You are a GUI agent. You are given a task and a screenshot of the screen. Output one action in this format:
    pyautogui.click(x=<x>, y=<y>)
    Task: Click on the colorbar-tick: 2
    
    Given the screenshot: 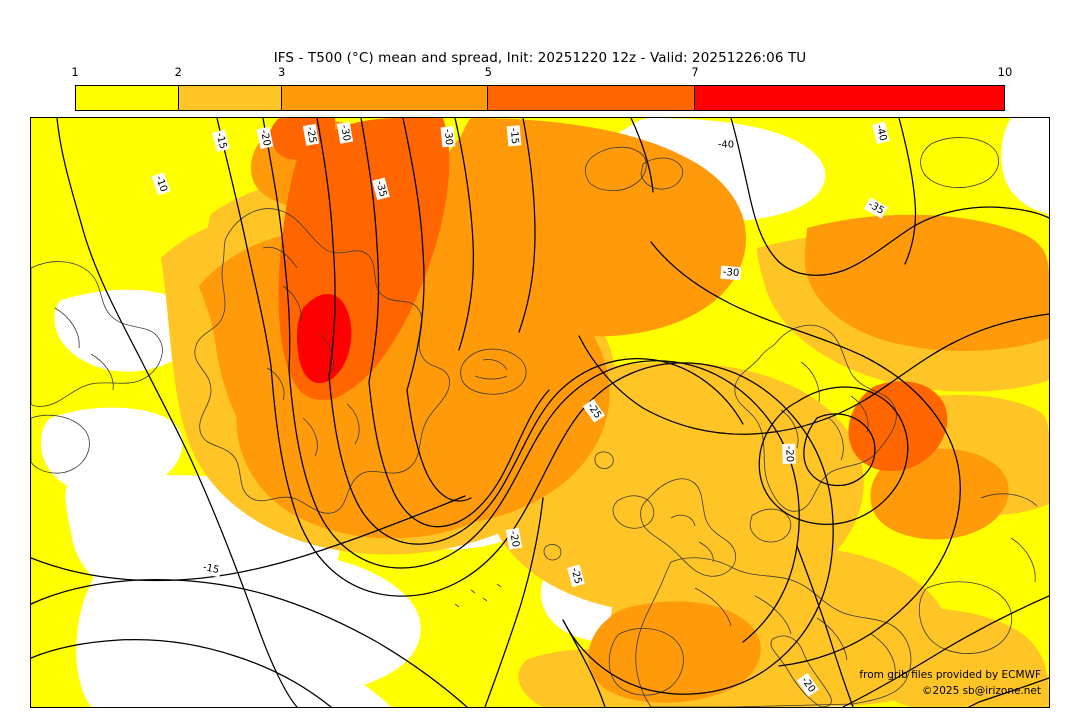 What is the action you would take?
    pyautogui.click(x=178, y=72)
    